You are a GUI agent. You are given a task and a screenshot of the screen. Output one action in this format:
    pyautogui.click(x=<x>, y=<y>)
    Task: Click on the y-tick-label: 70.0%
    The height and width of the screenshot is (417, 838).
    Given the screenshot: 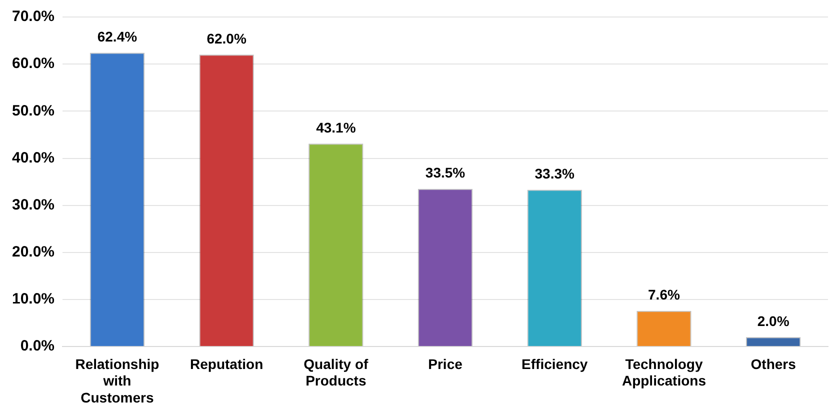 What is the action you would take?
    pyautogui.click(x=33, y=17)
    